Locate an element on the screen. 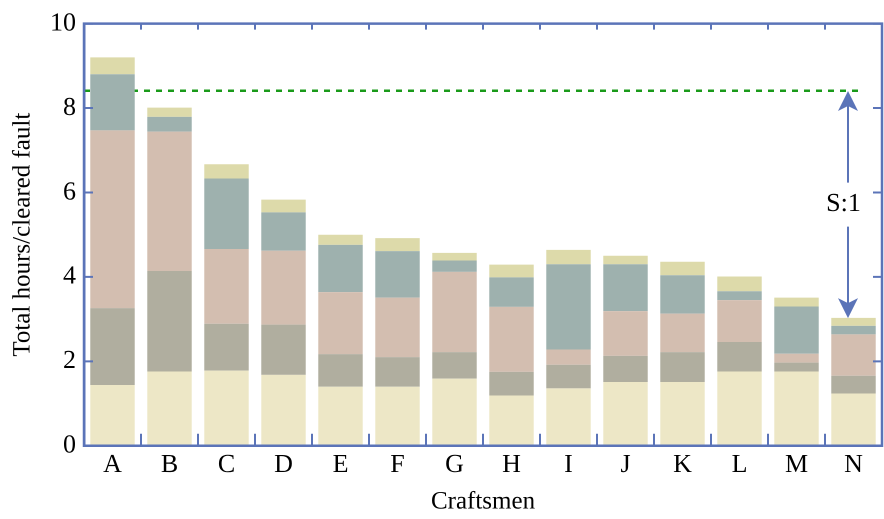 Image resolution: width=884 pixels, height=519 pixels. y-tick-label: 4 is located at coordinates (69, 275).